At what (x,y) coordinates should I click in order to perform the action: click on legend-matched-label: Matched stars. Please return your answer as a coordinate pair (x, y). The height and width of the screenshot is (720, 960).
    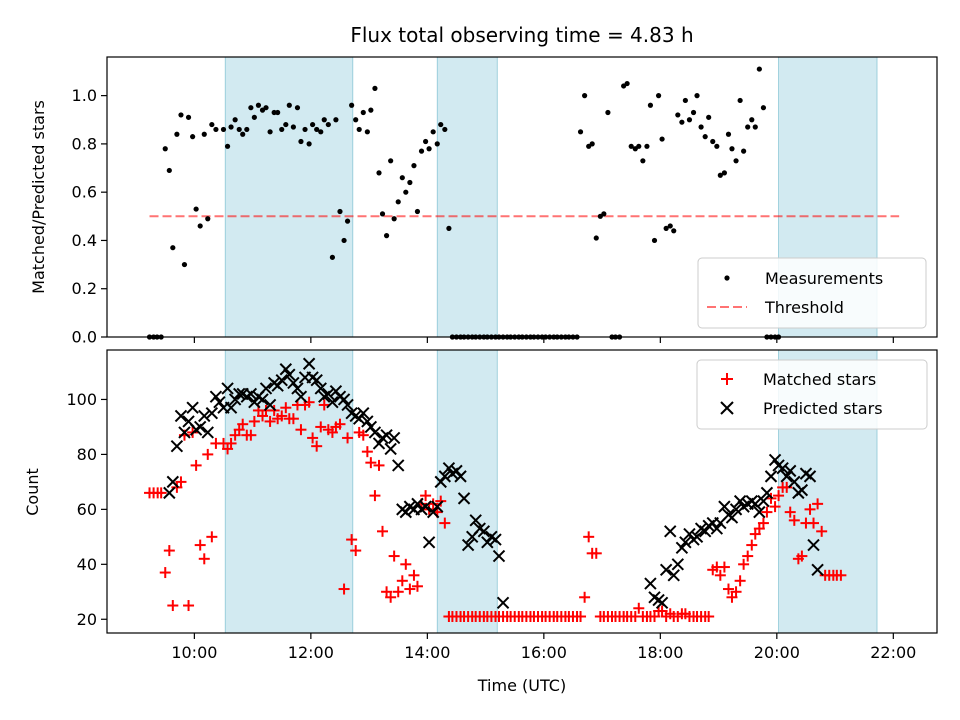
    Looking at the image, I should click on (819, 379).